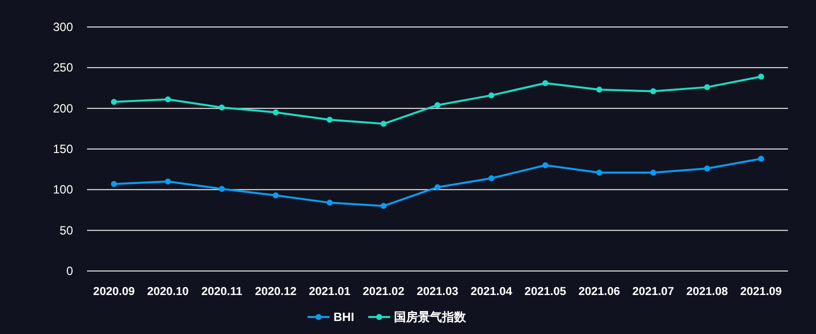 The width and height of the screenshot is (816, 334). Describe the element at coordinates (63, 149) in the screenshot. I see `y-tick-label: 150` at that location.